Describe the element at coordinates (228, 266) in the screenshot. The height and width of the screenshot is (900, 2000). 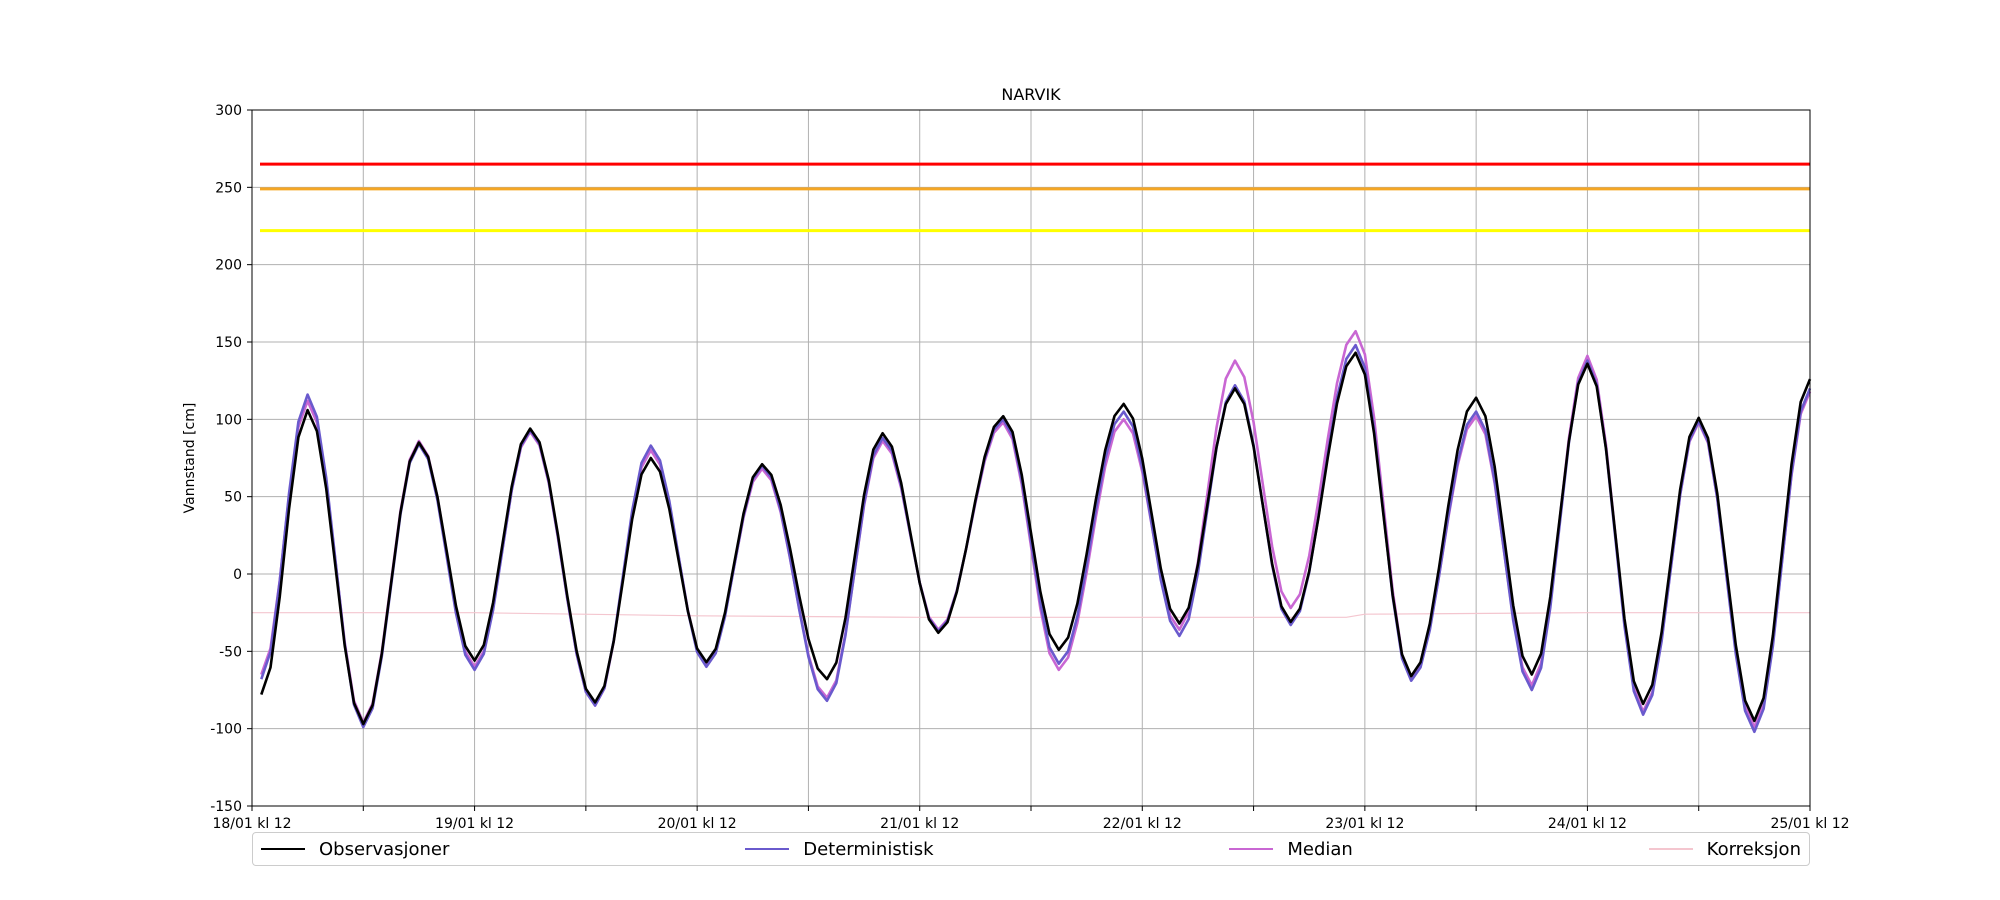
I see `y-tick-label: 200` at that location.